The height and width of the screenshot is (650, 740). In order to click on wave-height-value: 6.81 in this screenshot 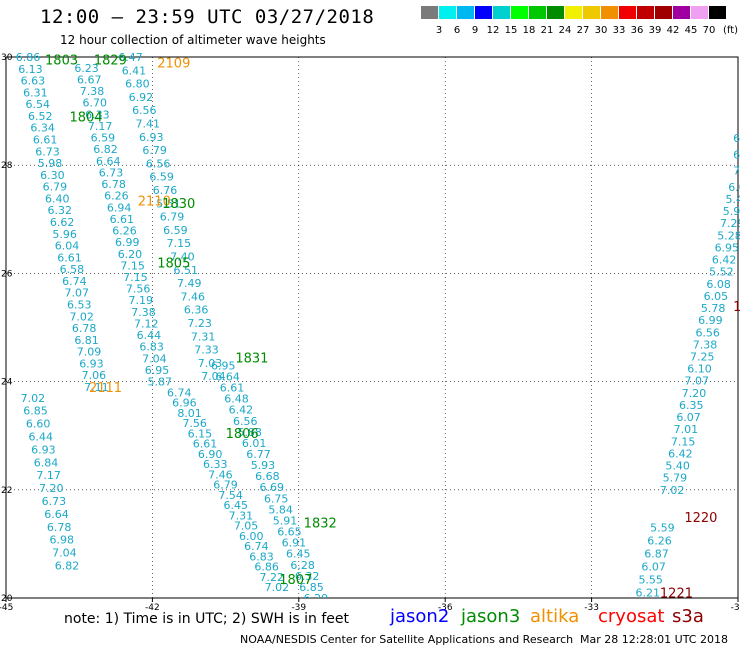, I will do `click(86, 340)`.